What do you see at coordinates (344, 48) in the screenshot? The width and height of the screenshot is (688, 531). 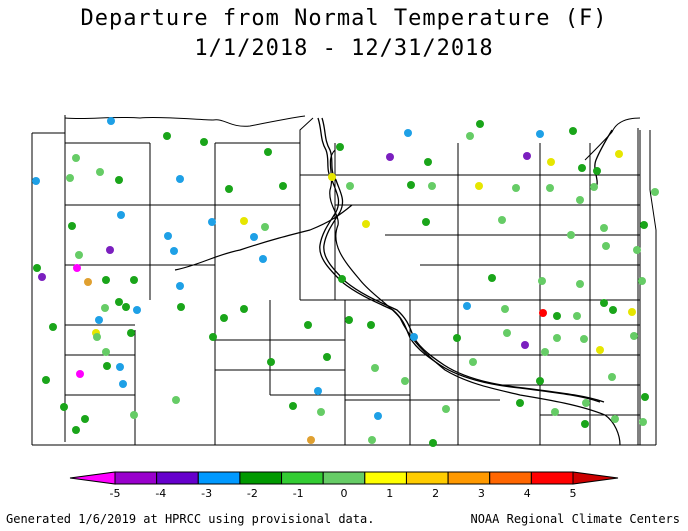 I see `map-date-range: 1/1/2018 - 12/31/2018` at bounding box center [344, 48].